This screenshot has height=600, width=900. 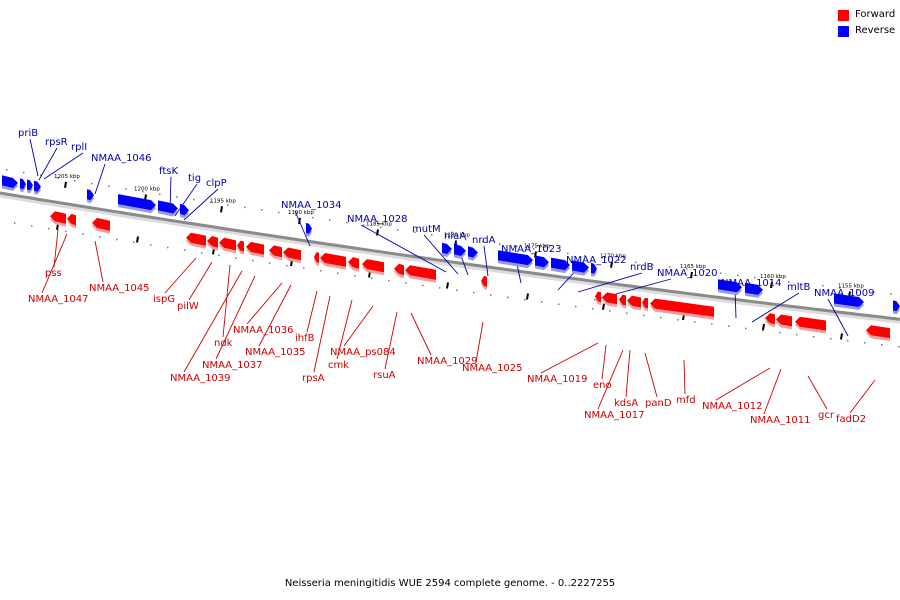 What do you see at coordinates (851, 286) in the screenshot?
I see `tick-label: 1155 kbp` at bounding box center [851, 286].